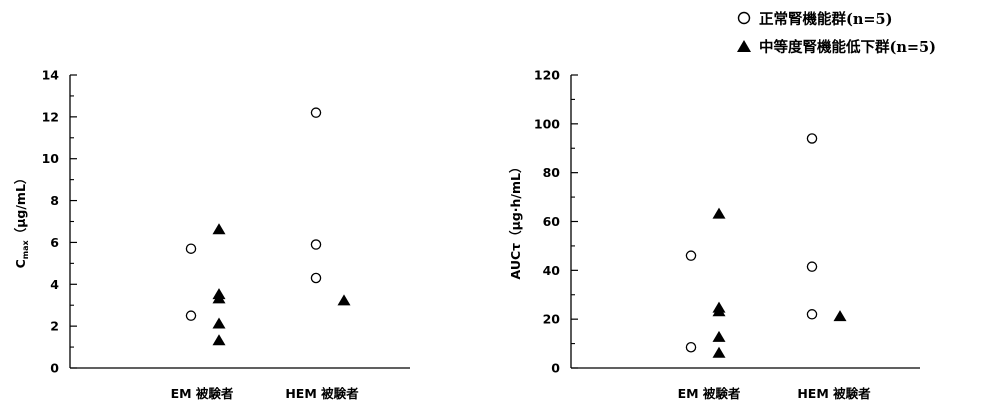 Image resolution: width=981 pixels, height=407 pixels. What do you see at coordinates (54, 326) in the screenshot?
I see `y-tick-label: 2` at bounding box center [54, 326].